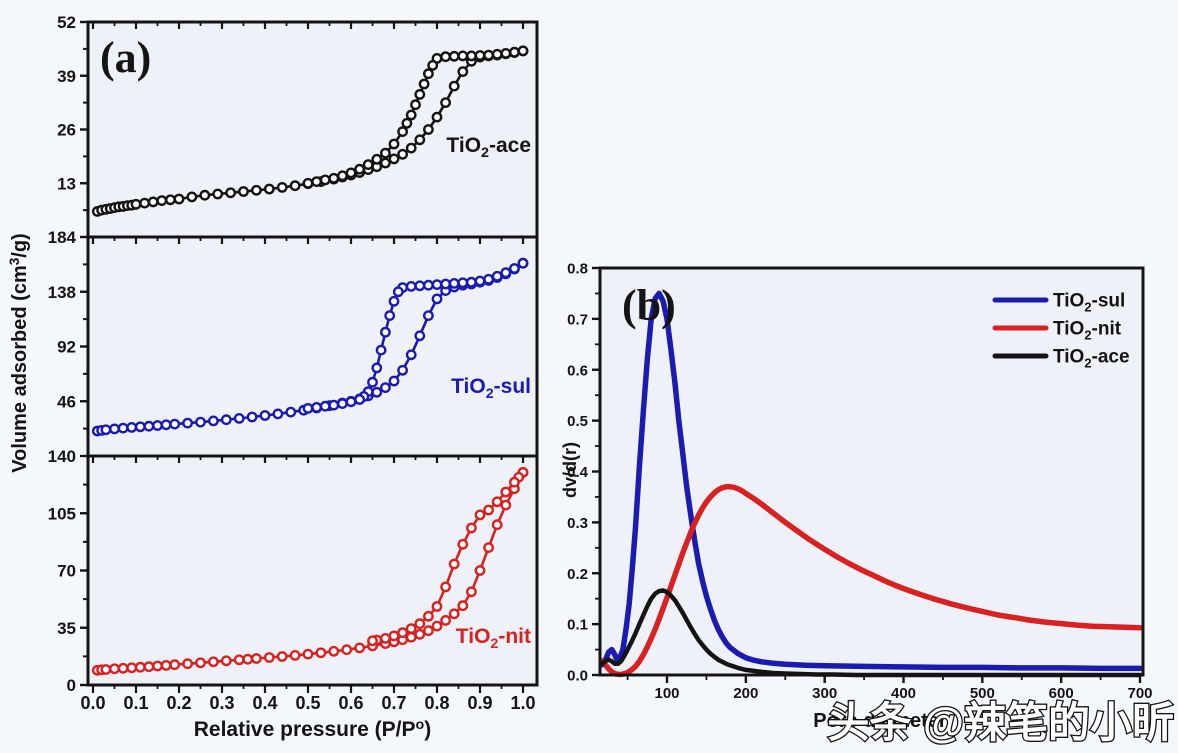 This screenshot has height=753, width=1178. What do you see at coordinates (493, 638) in the screenshot?
I see `TiO2-nit-series-label: TiO2-nit` at bounding box center [493, 638].